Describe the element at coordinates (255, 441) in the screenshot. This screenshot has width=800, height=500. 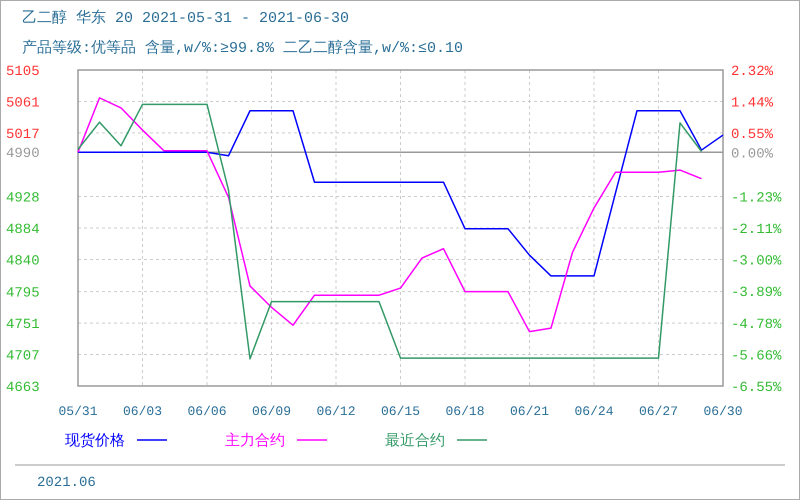
I see `legend-label: 主力合约` at that location.